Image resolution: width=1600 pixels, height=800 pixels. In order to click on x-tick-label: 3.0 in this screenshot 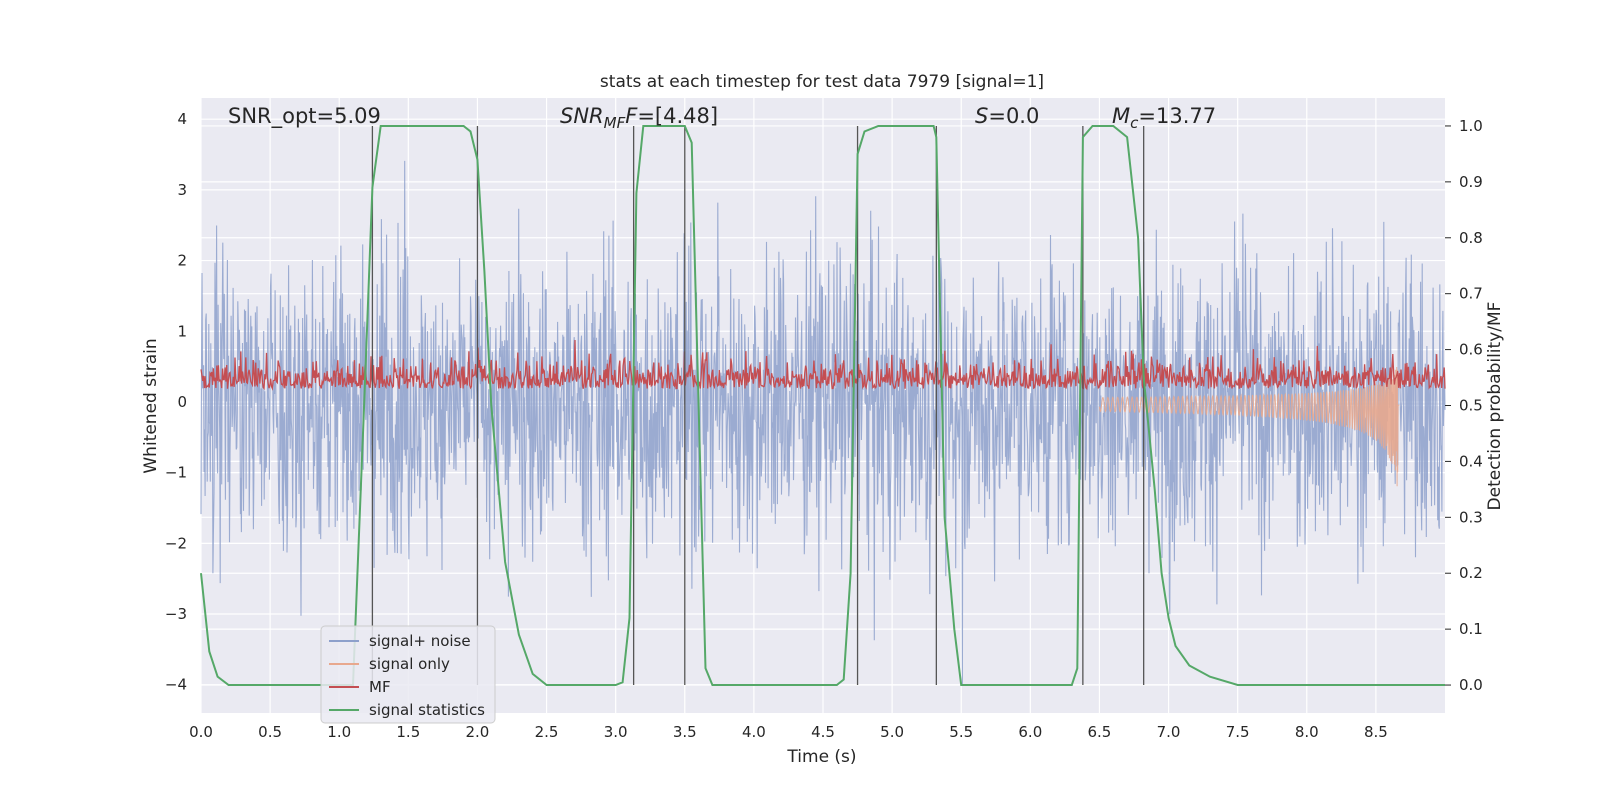, I will do `click(616, 732)`.